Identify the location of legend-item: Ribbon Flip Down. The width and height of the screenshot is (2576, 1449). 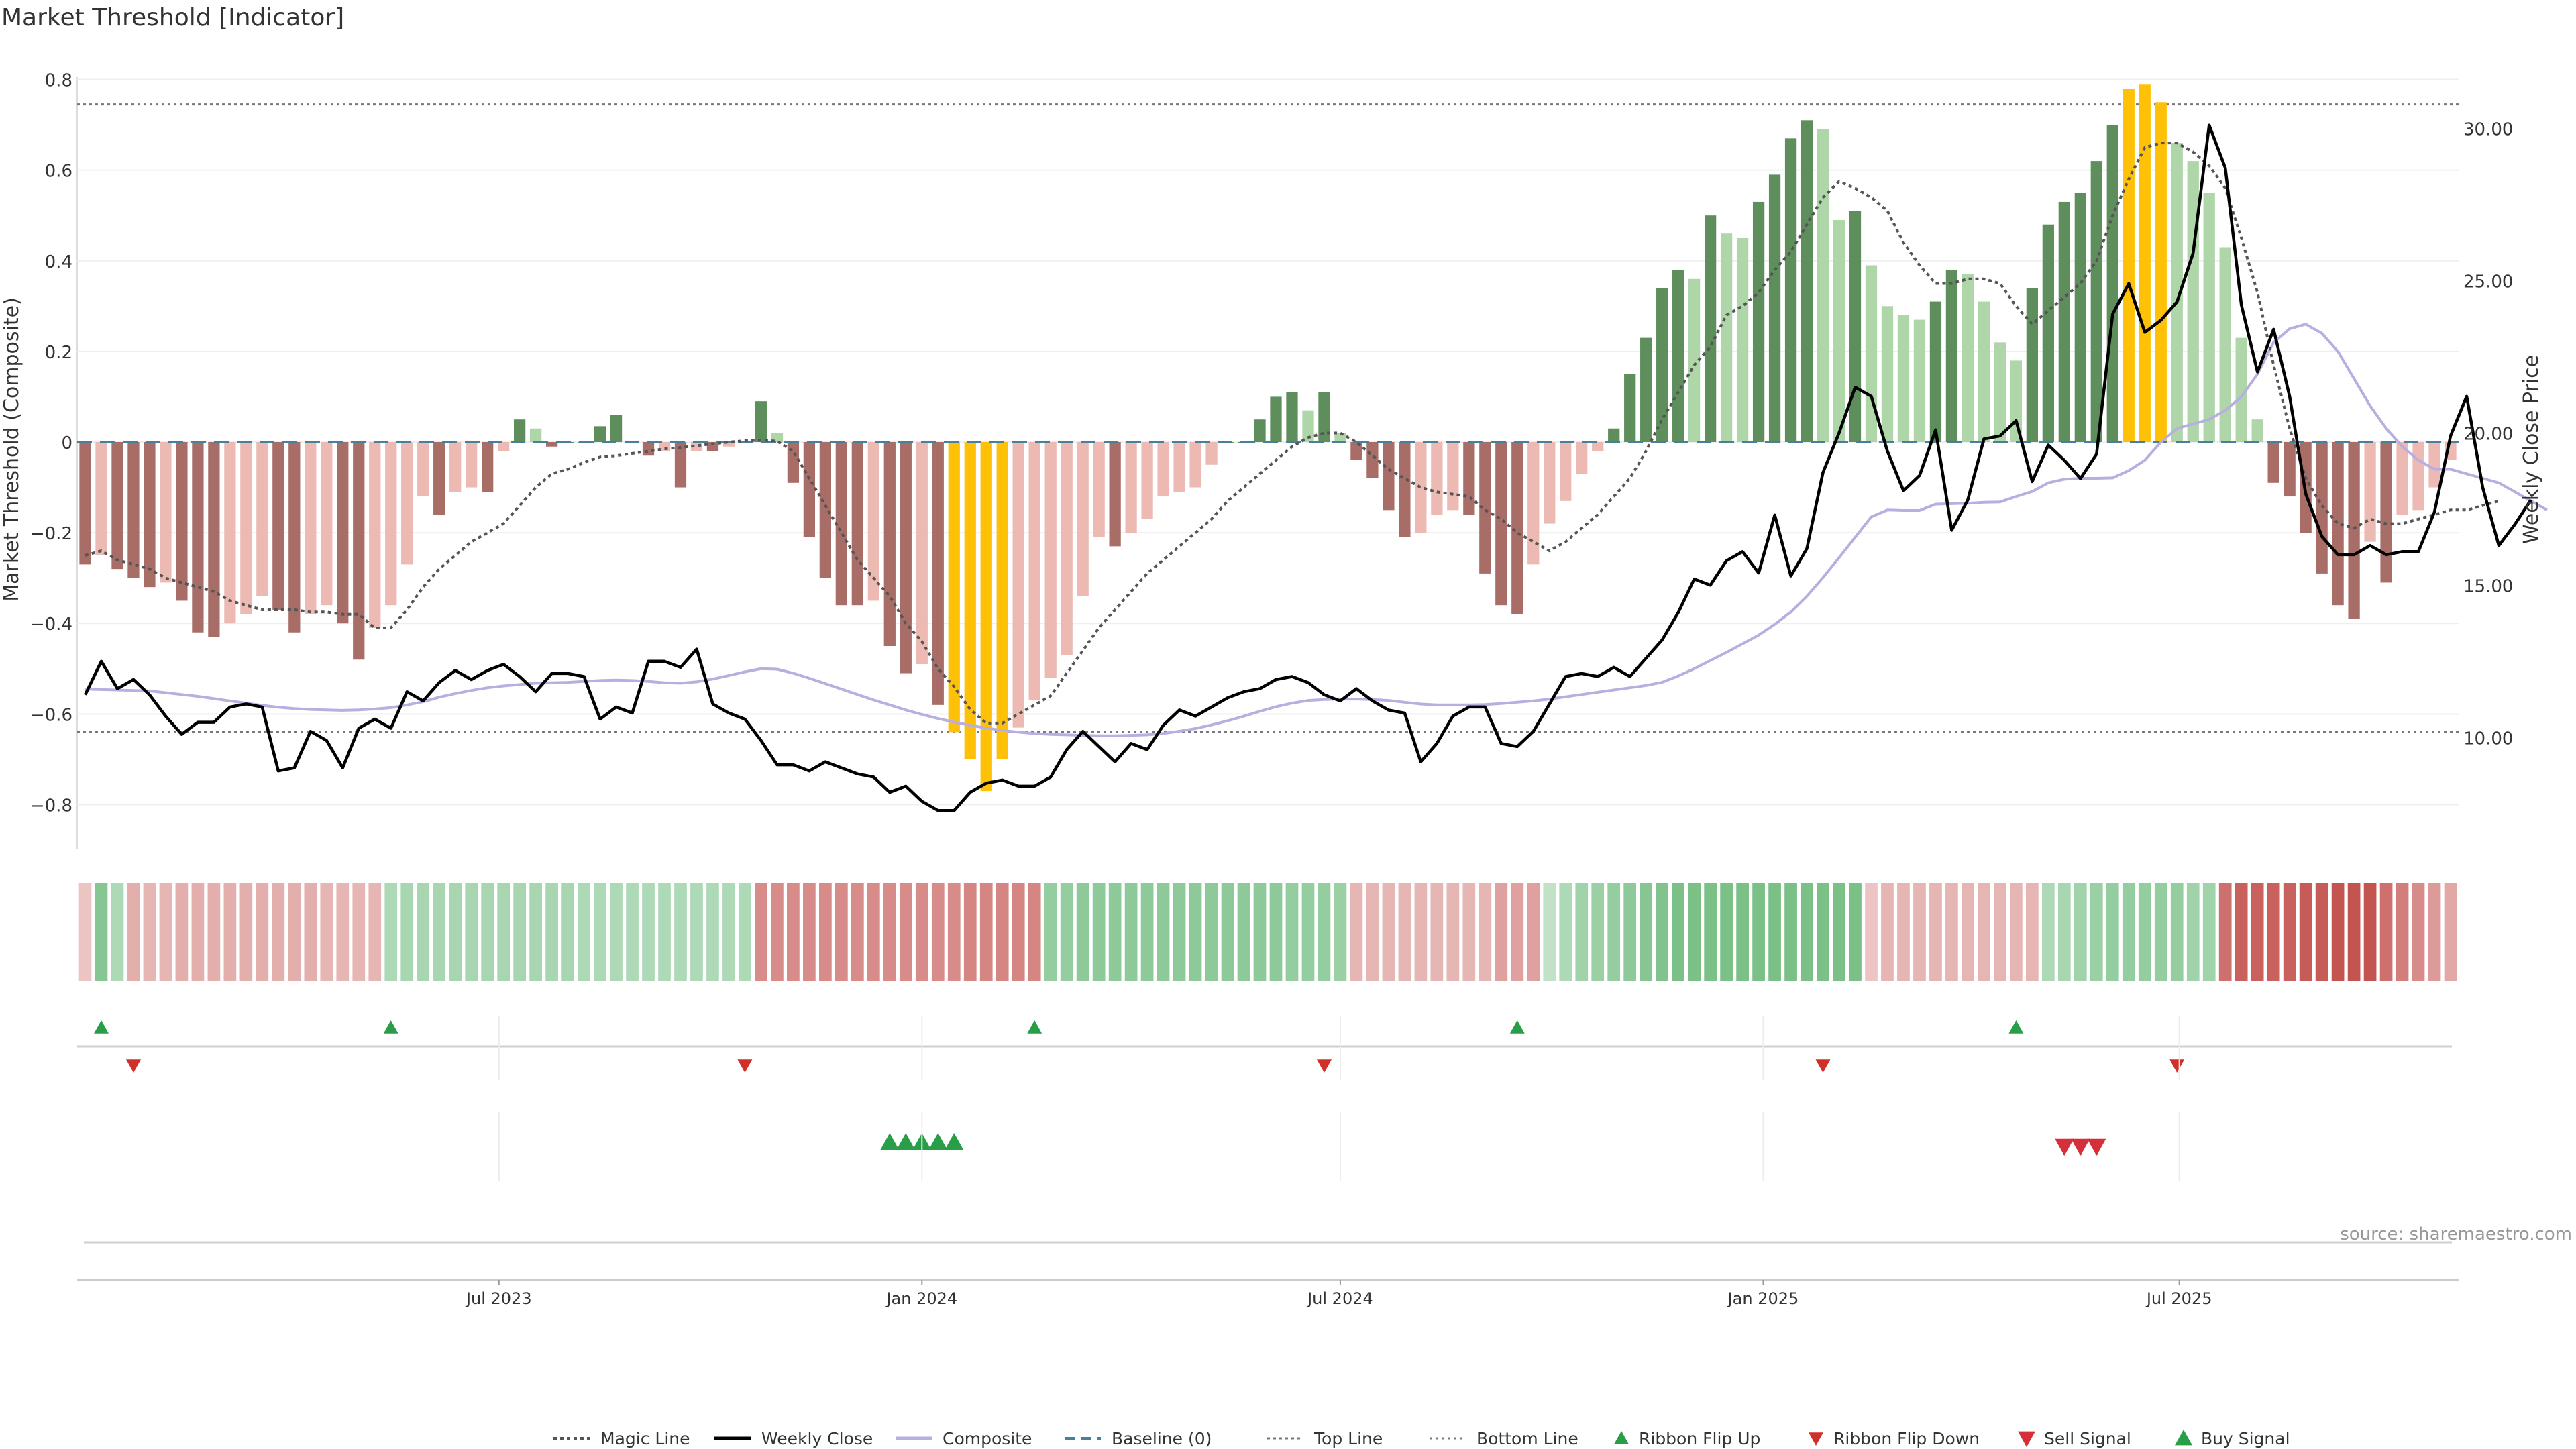
(1894, 1438).